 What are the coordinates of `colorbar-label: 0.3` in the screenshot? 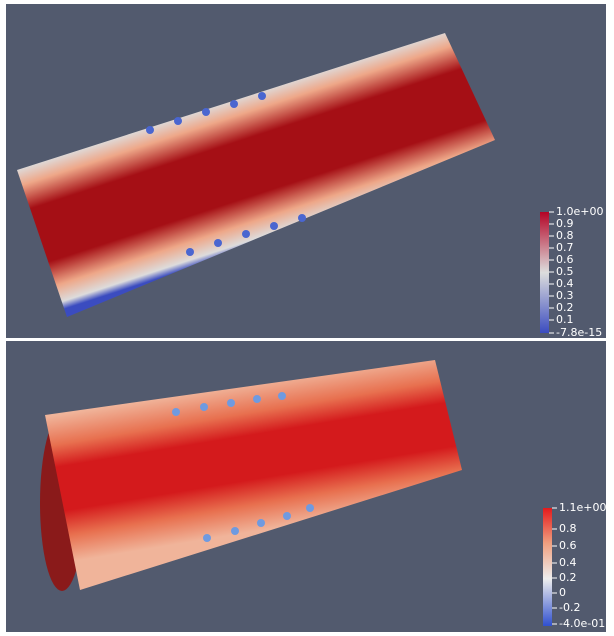 It's located at (565, 295).